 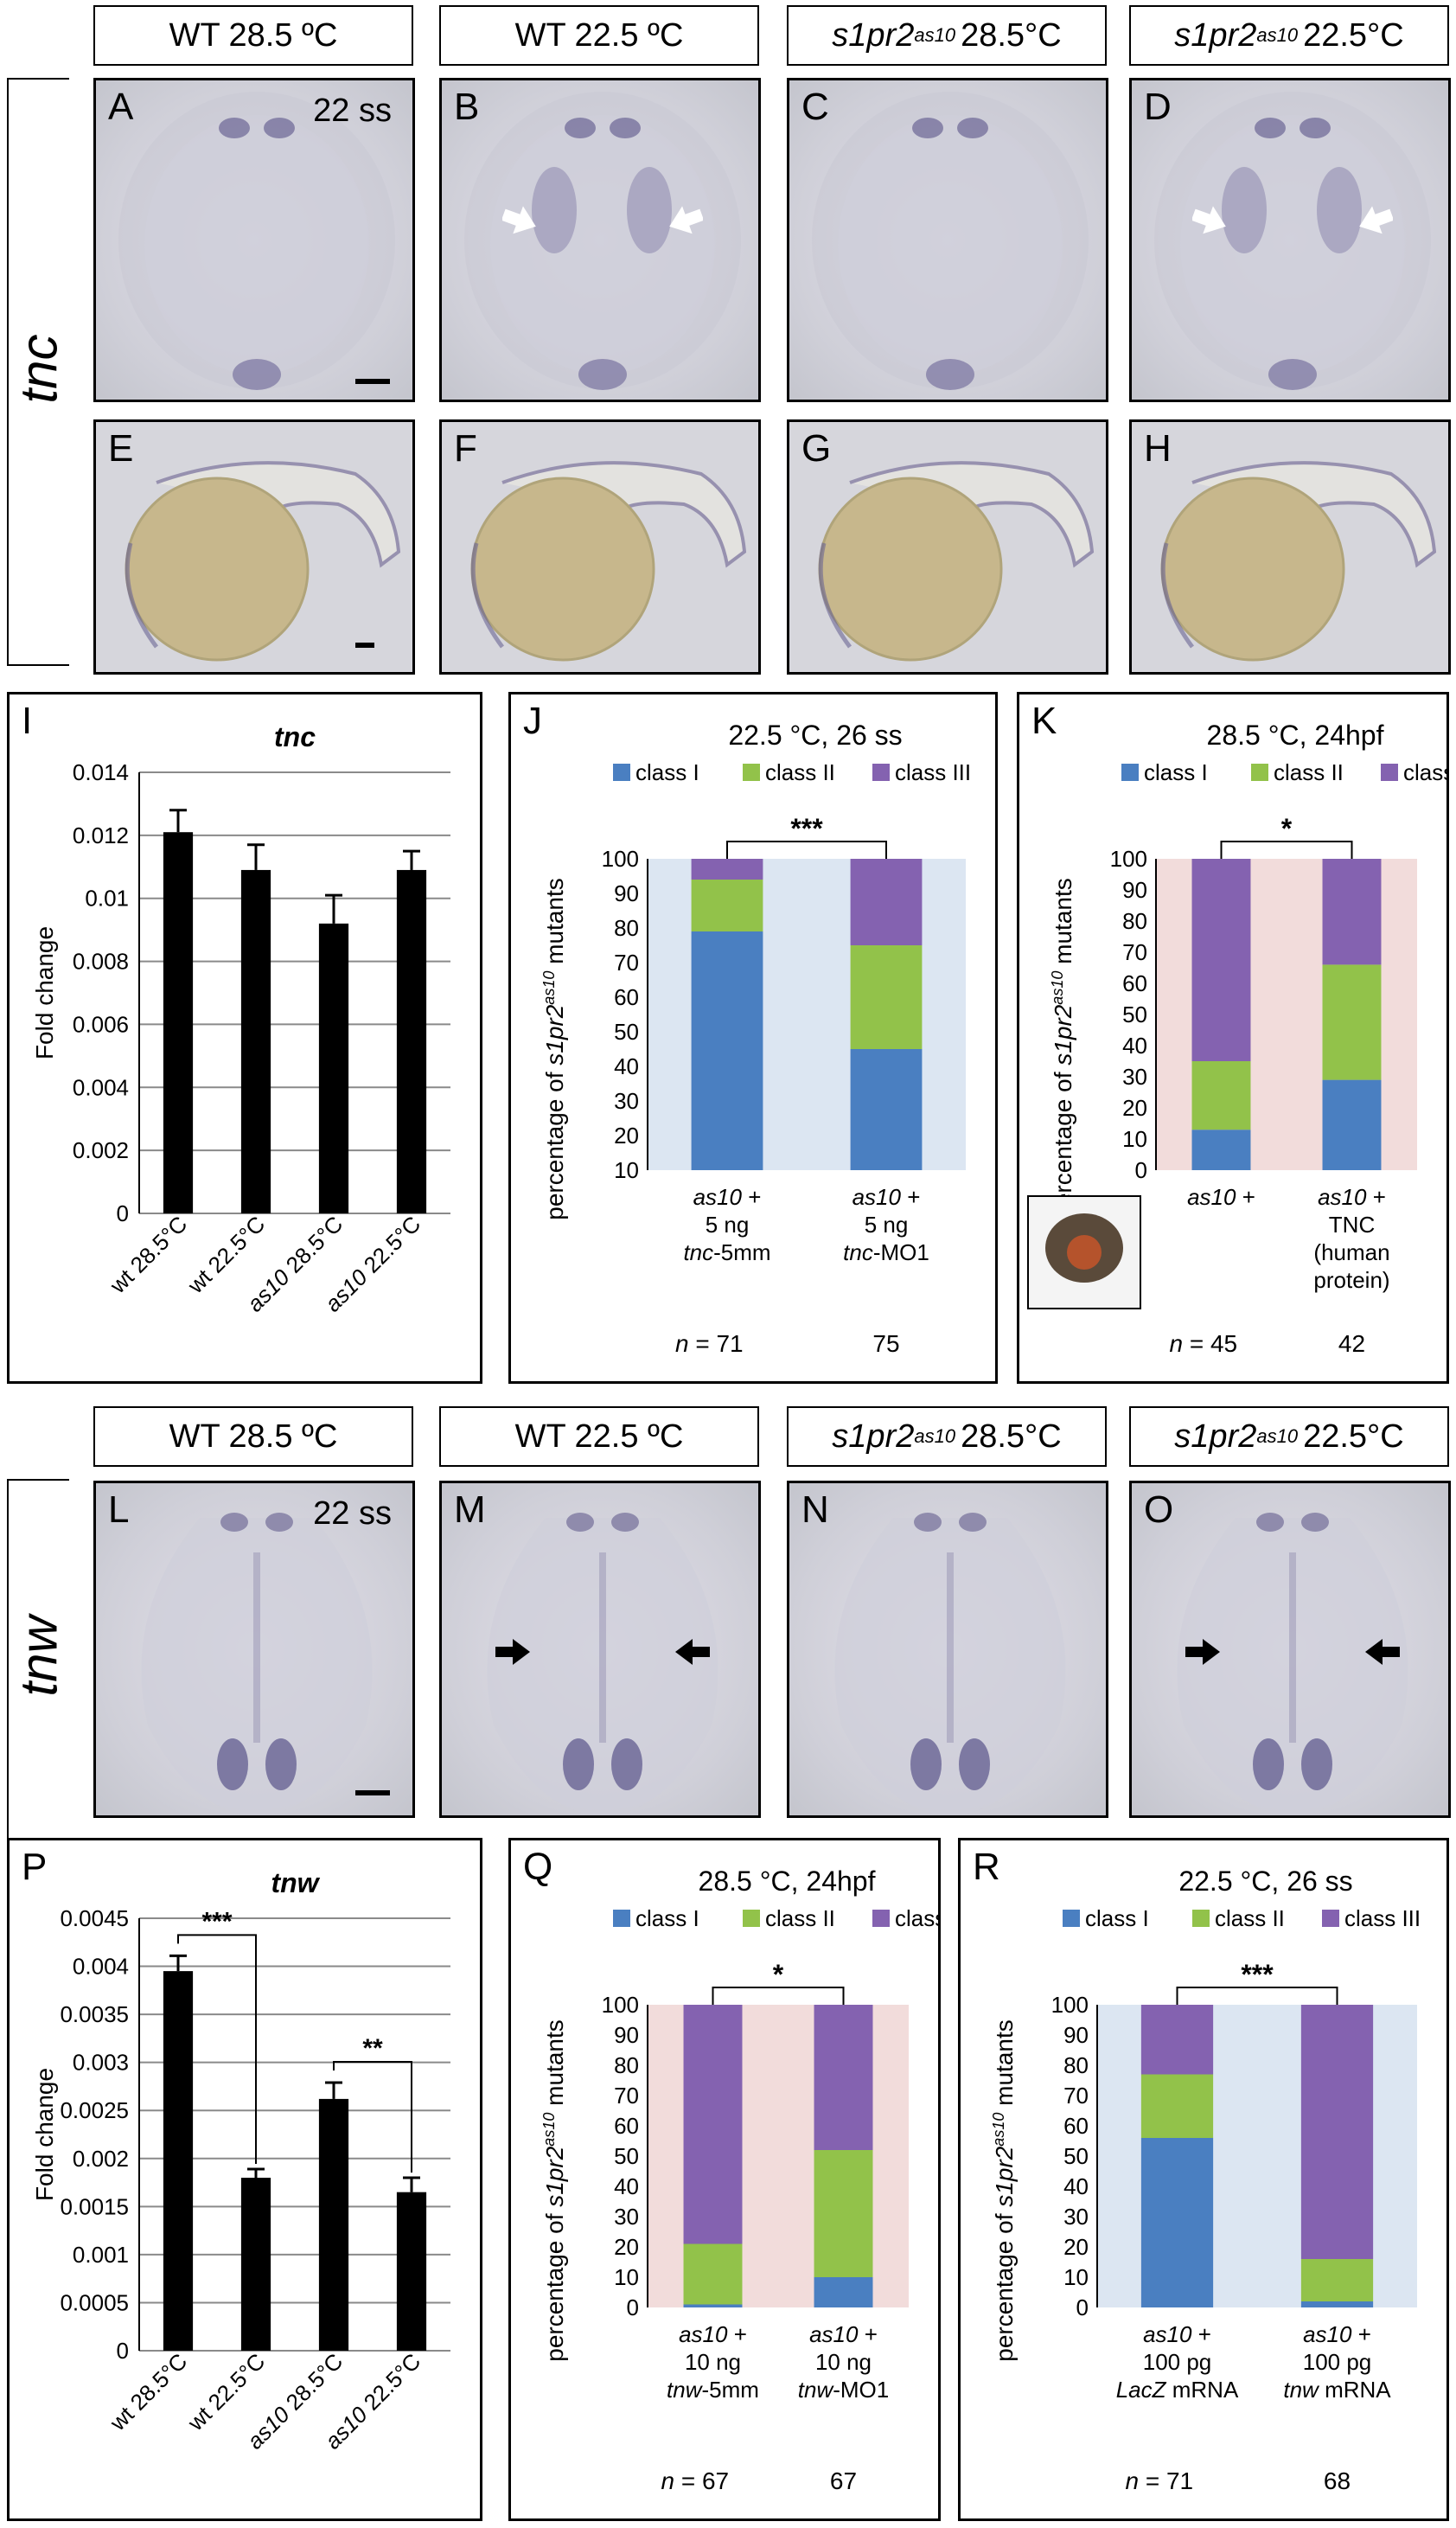 I want to click on panel-letter: R, so click(x=986, y=1867).